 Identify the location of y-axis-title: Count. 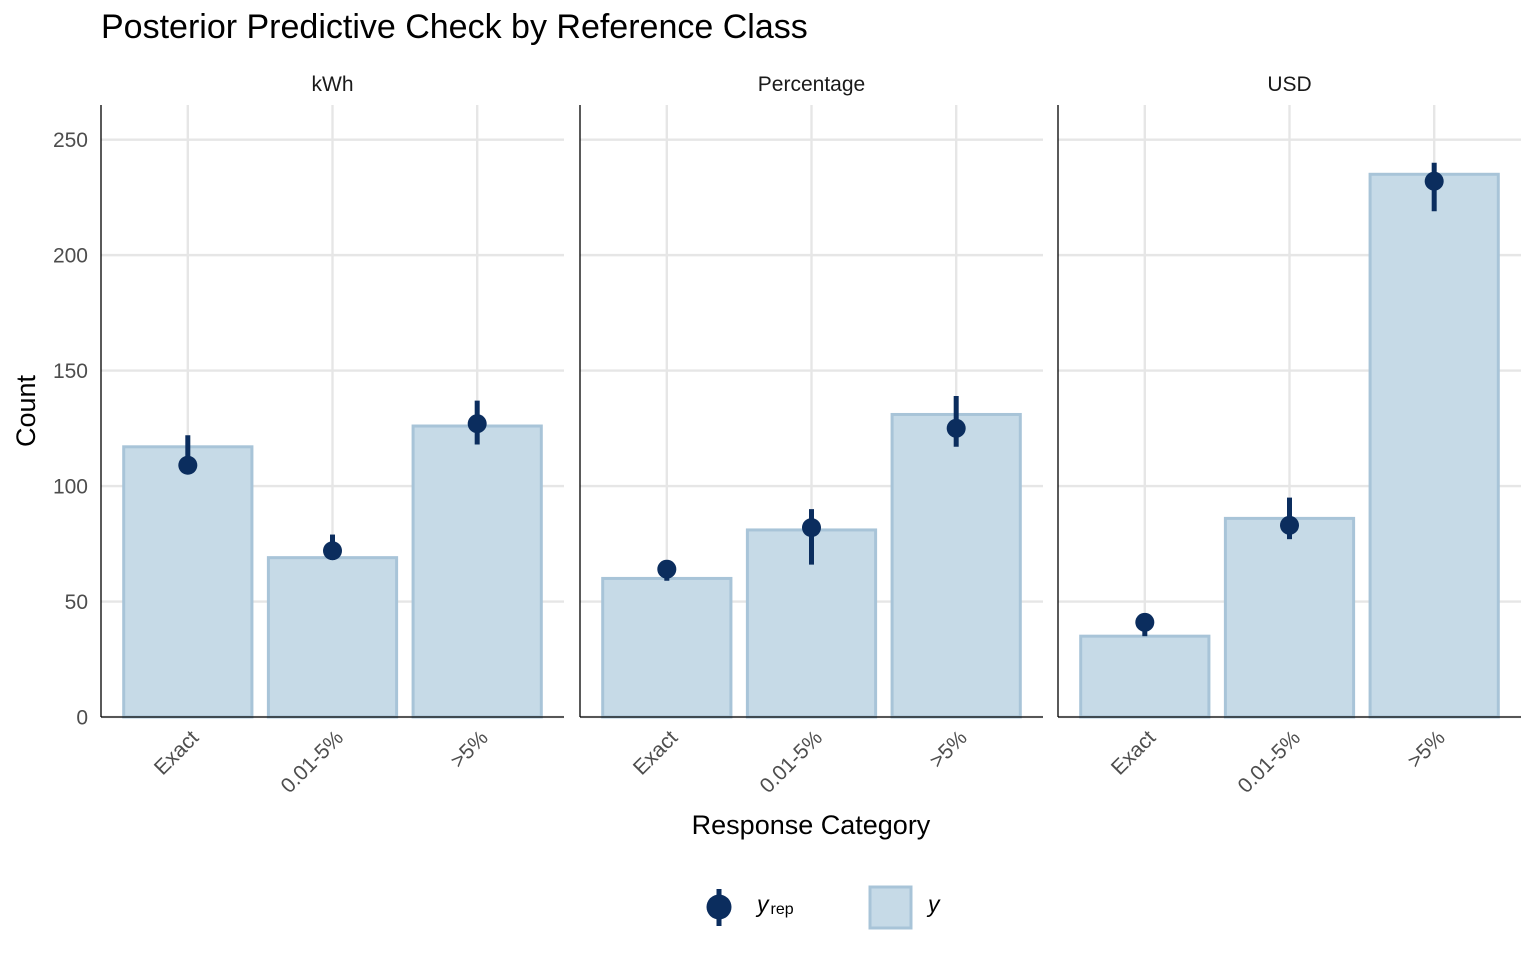
(26, 410).